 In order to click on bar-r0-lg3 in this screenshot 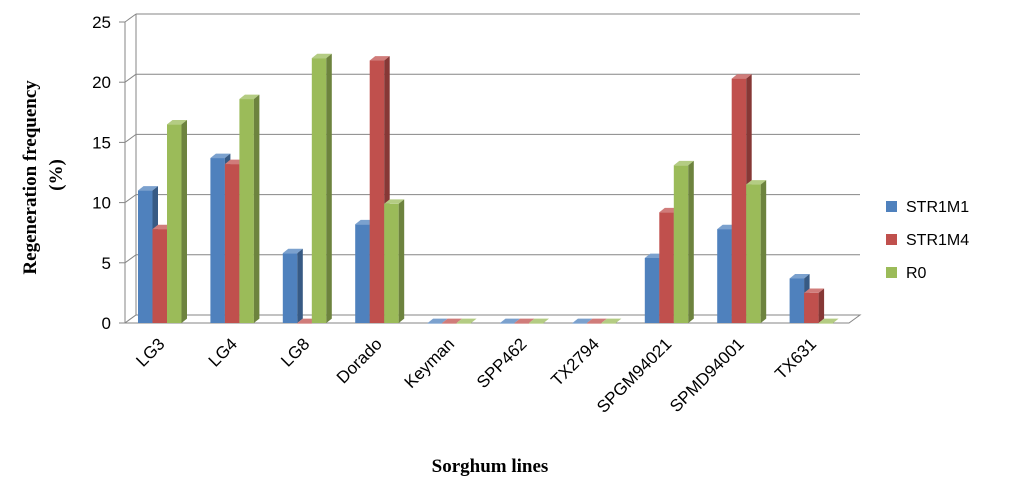, I will do `click(177, 221)`.